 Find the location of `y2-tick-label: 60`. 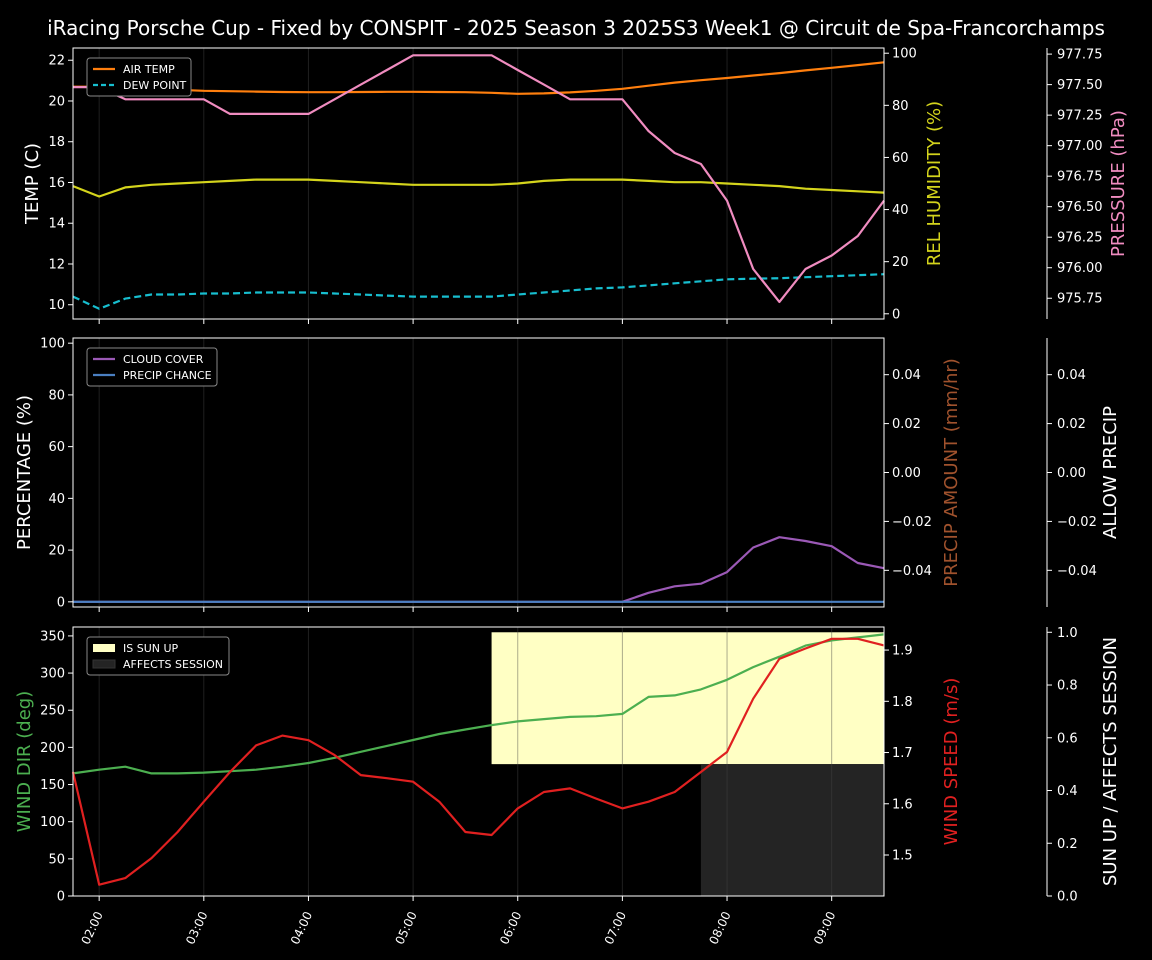

y2-tick-label: 60 is located at coordinates (900, 158).